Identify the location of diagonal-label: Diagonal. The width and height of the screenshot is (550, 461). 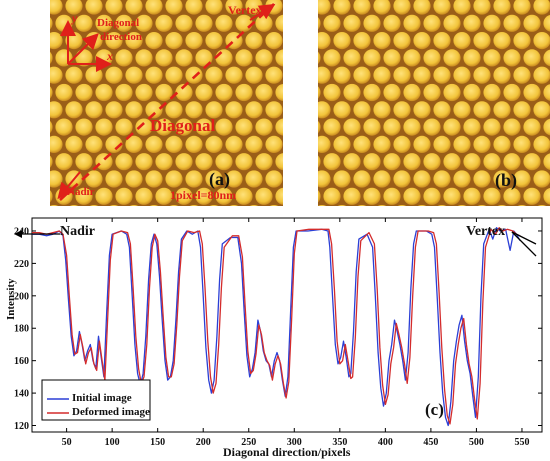
(183, 125).